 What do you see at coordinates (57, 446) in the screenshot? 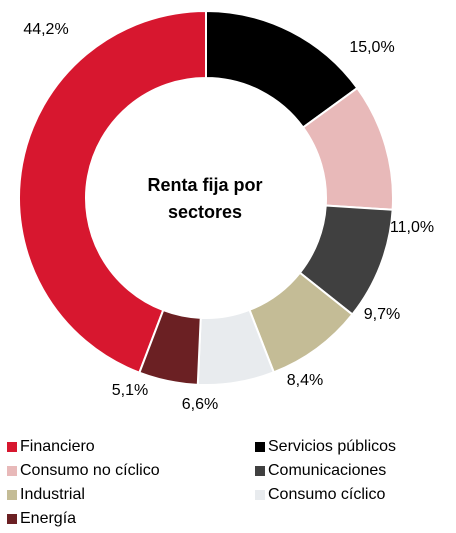
I see `legend-label: Financiero` at bounding box center [57, 446].